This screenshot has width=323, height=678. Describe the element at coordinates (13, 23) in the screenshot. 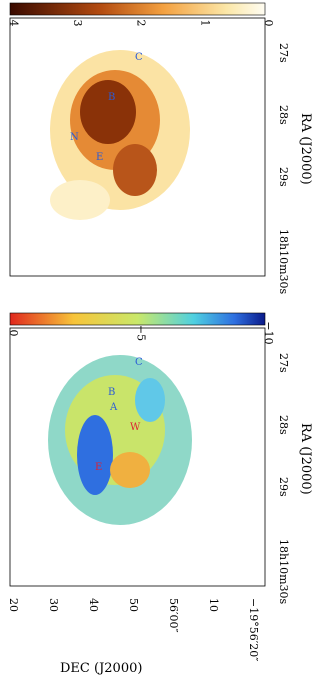

I see `colorbar-tick-label: 4` at that location.